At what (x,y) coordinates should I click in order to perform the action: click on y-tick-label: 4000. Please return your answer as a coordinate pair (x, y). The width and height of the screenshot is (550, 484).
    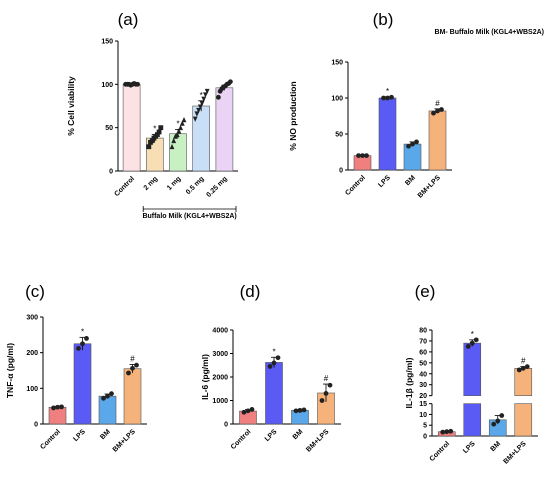
    Looking at the image, I should click on (220, 331).